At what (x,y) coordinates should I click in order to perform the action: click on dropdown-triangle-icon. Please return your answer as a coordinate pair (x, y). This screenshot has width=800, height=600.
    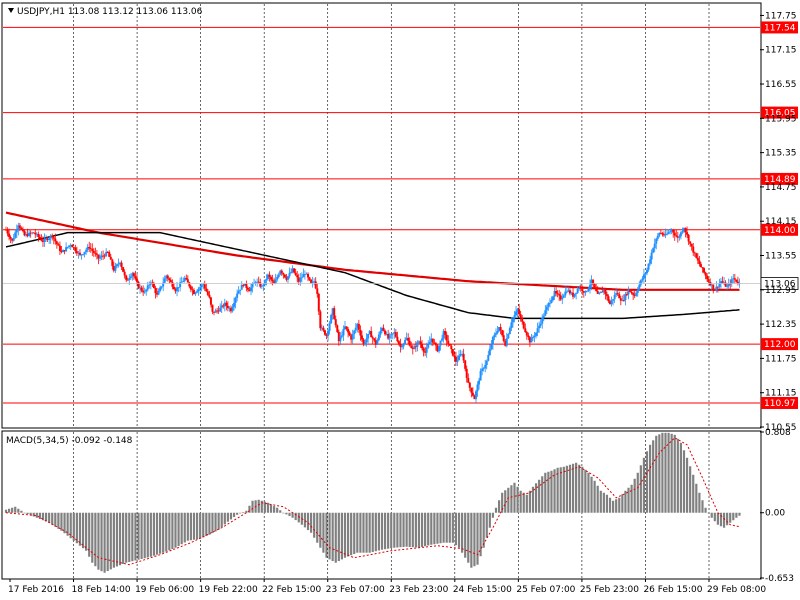
    Looking at the image, I should click on (11, 10).